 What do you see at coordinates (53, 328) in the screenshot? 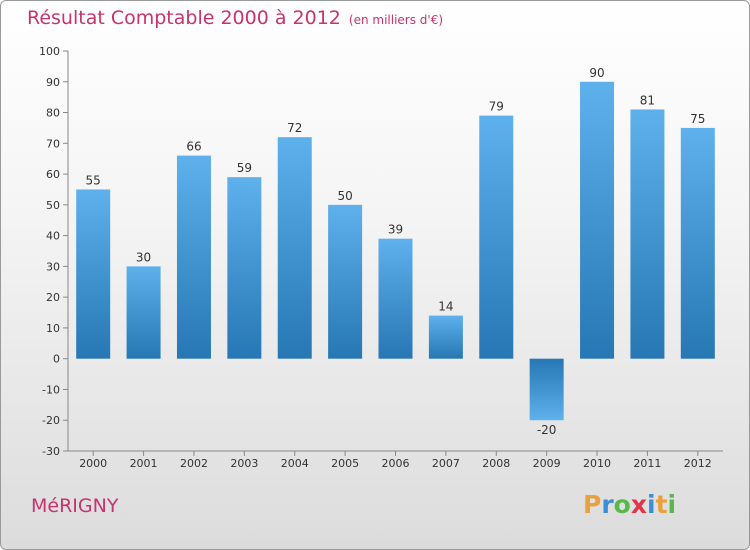
I see `y-tick-label: 10` at bounding box center [53, 328].